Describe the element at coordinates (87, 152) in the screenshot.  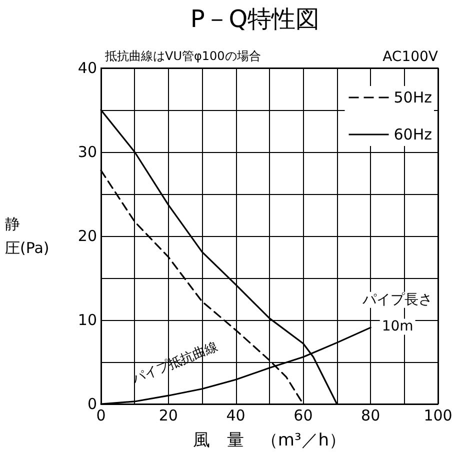
I see `y-tick-label: 30` at that location.